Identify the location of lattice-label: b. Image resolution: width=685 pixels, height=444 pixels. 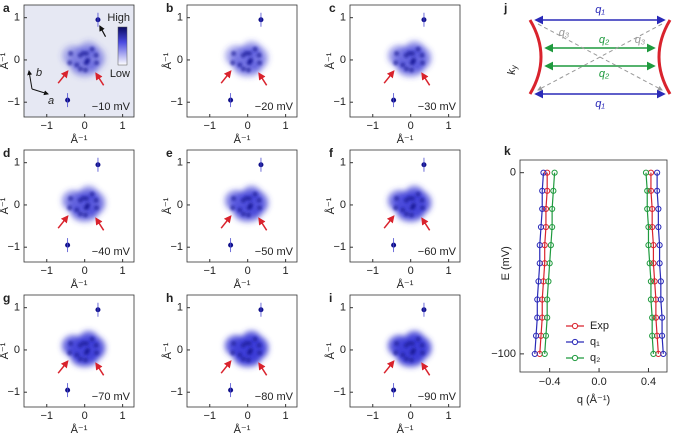
(39, 73).